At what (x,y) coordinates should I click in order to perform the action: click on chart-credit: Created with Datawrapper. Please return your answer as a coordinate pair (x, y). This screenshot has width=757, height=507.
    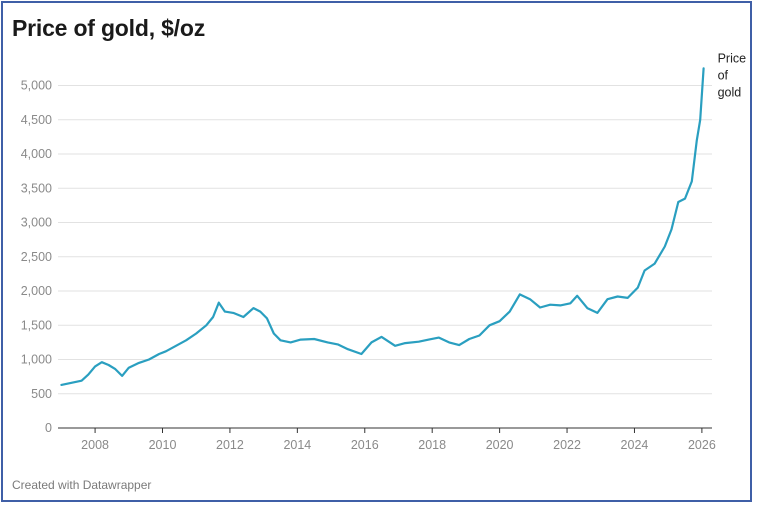
    Looking at the image, I should click on (82, 485).